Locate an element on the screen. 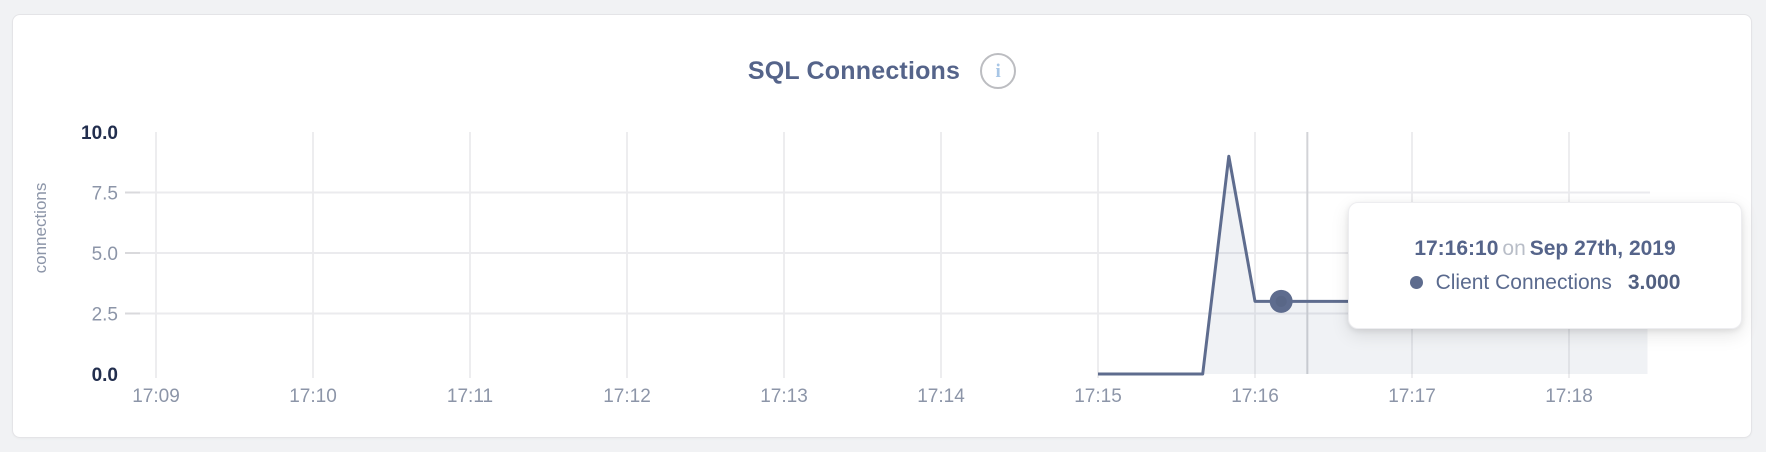  x-tick-label: 17:12 is located at coordinates (627, 396).